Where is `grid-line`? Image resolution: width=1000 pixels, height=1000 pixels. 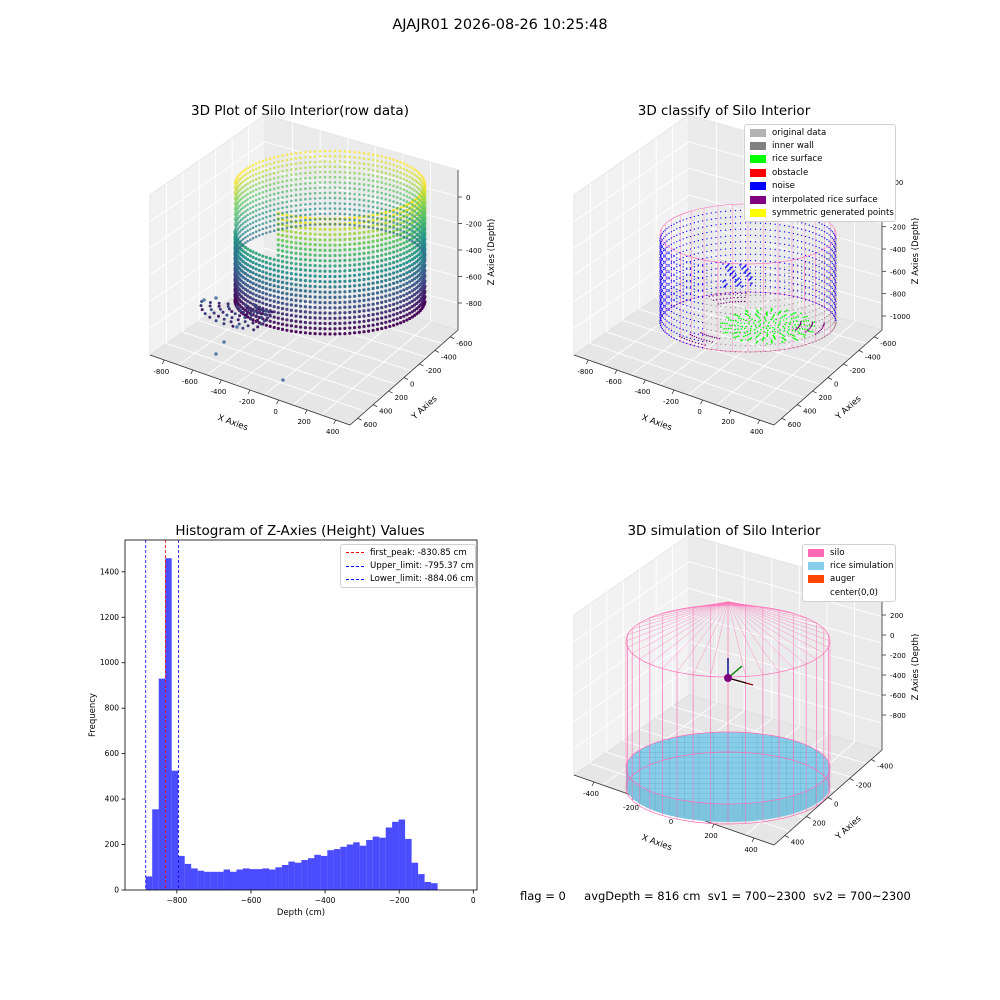 grid-line is located at coordinates (263, 333).